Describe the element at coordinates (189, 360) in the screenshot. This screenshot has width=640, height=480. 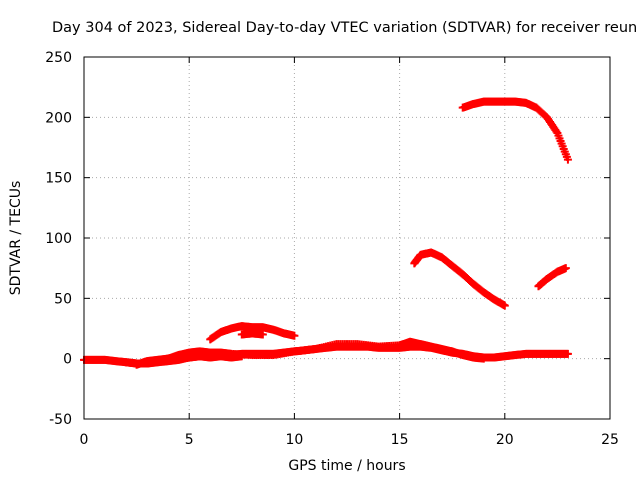
I see `series-baseline-c` at that location.